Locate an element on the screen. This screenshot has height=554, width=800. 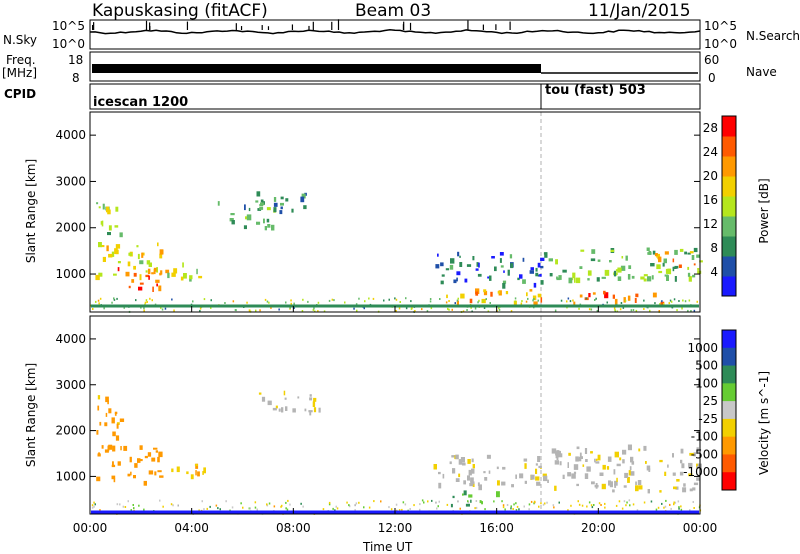
nave-label: Nave is located at coordinates (761, 72).